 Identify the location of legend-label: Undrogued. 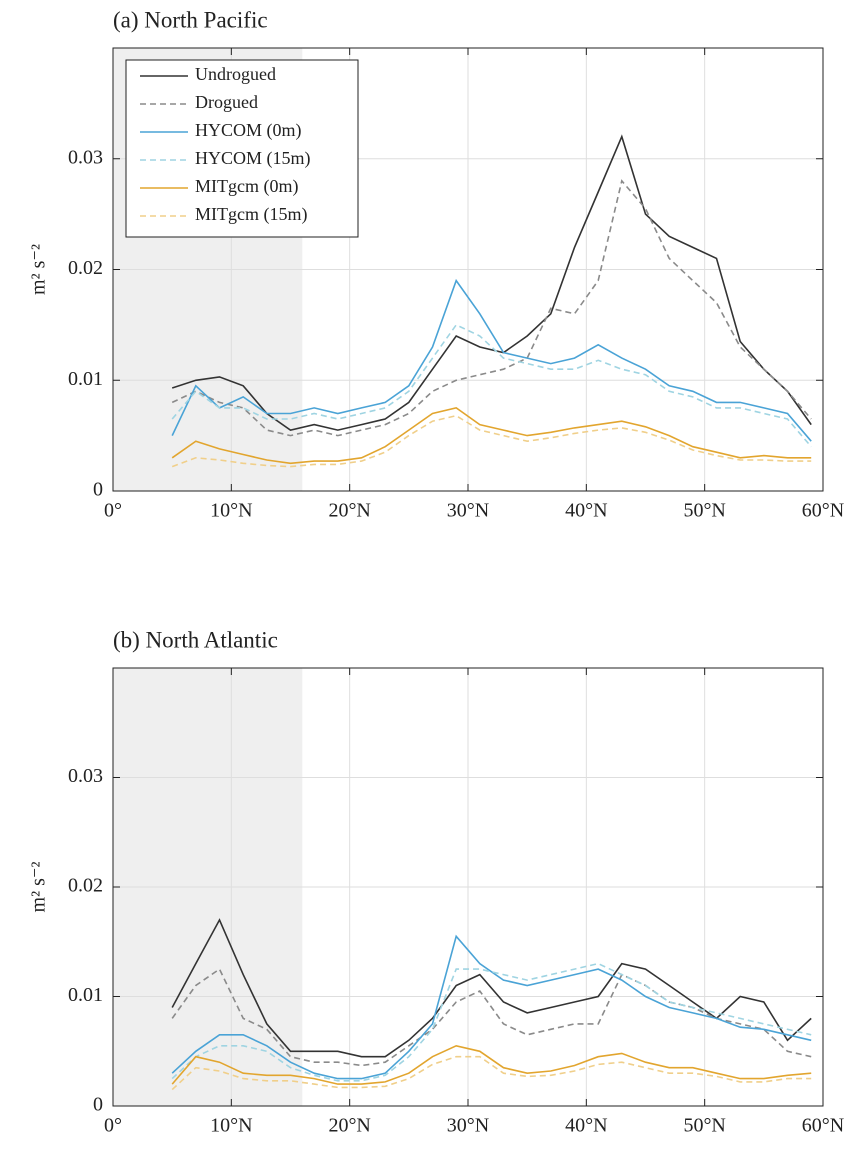
(235, 74).